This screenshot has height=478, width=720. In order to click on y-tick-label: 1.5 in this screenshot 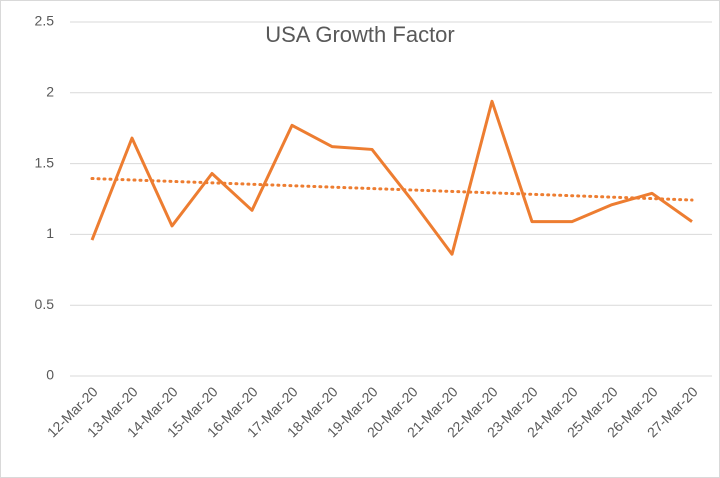, I will do `click(45, 162)`.